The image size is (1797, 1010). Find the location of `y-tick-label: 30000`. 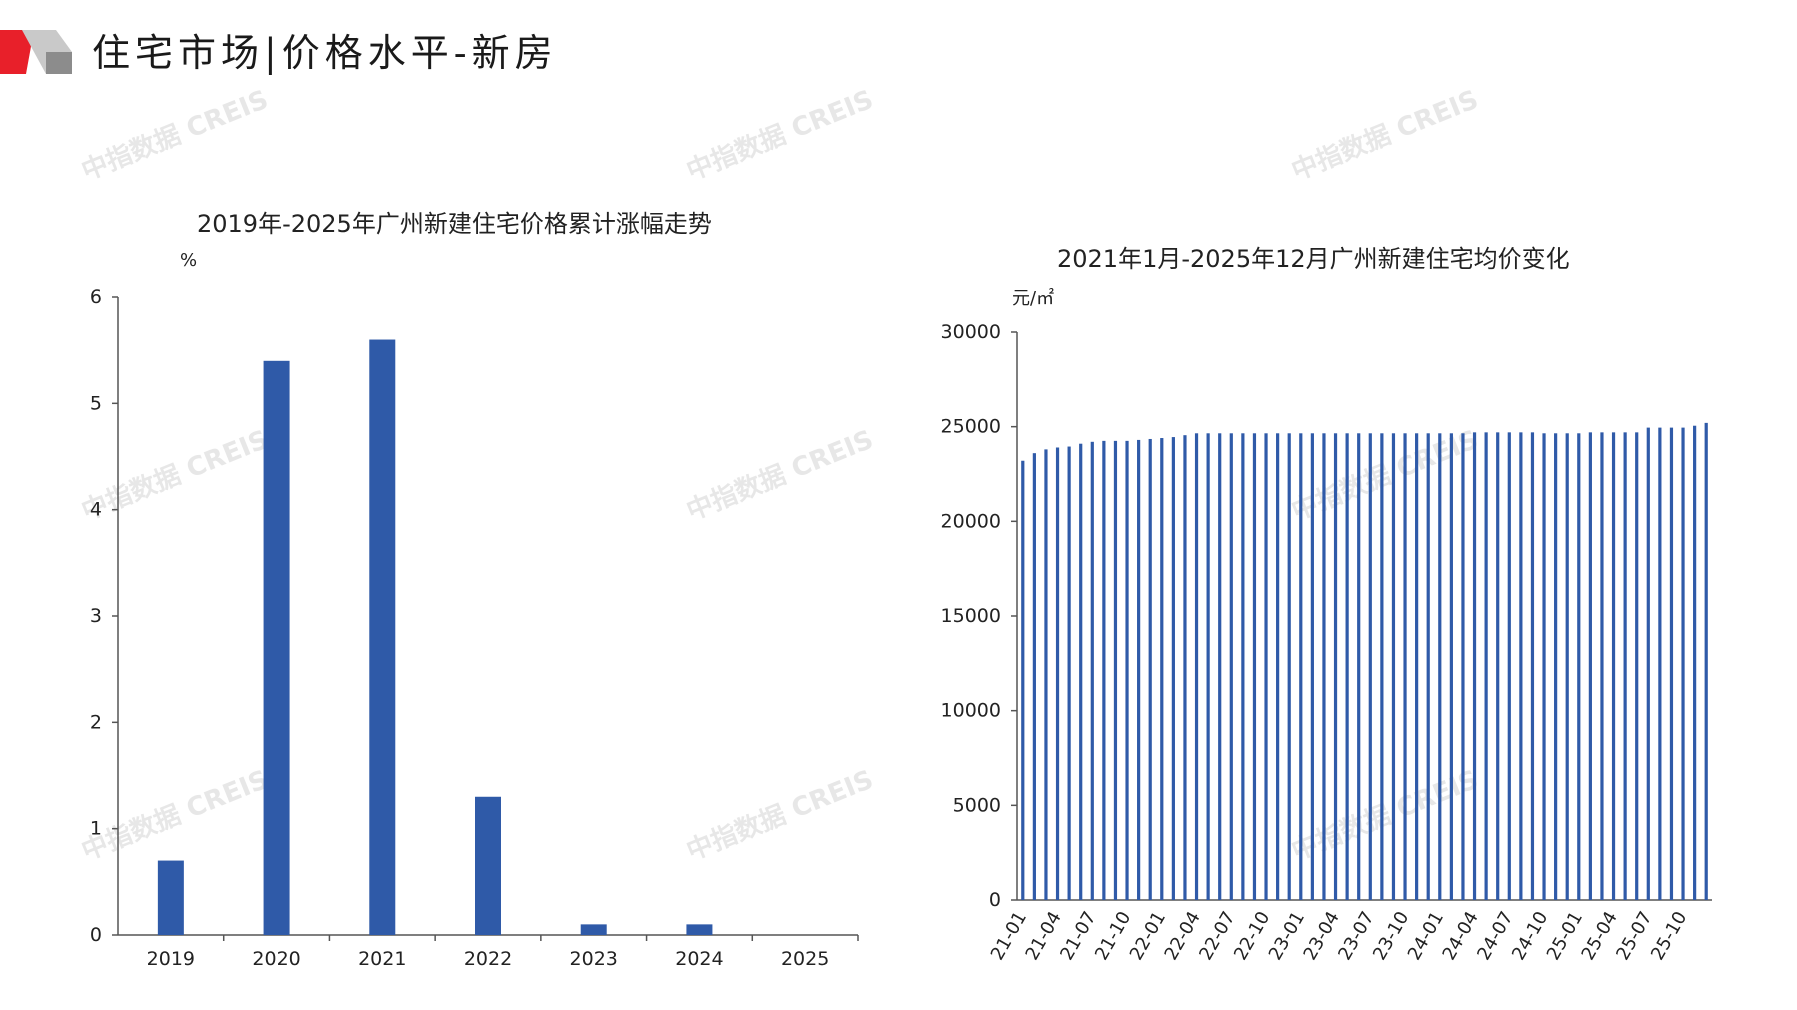

y-tick-label: 30000 is located at coordinates (971, 332).